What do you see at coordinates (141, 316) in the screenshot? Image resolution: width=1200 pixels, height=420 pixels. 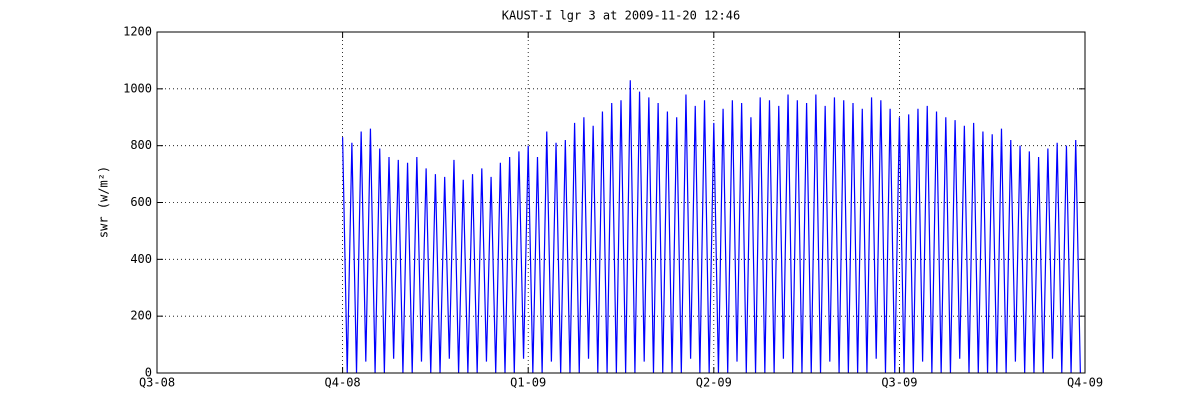 I see `y-tick-label: 200` at bounding box center [141, 316].